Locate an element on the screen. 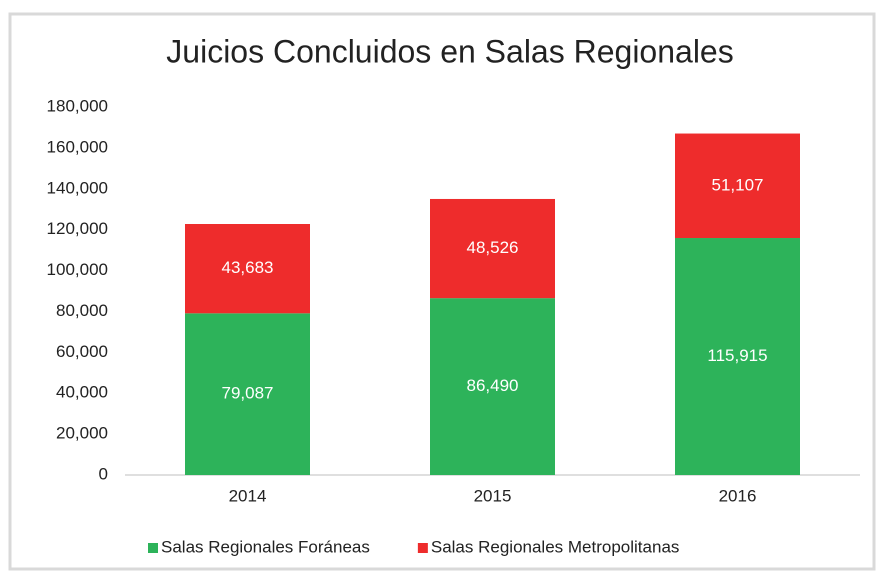 This screenshot has height=571, width=876. x-tick-label: 2015 is located at coordinates (493, 495).